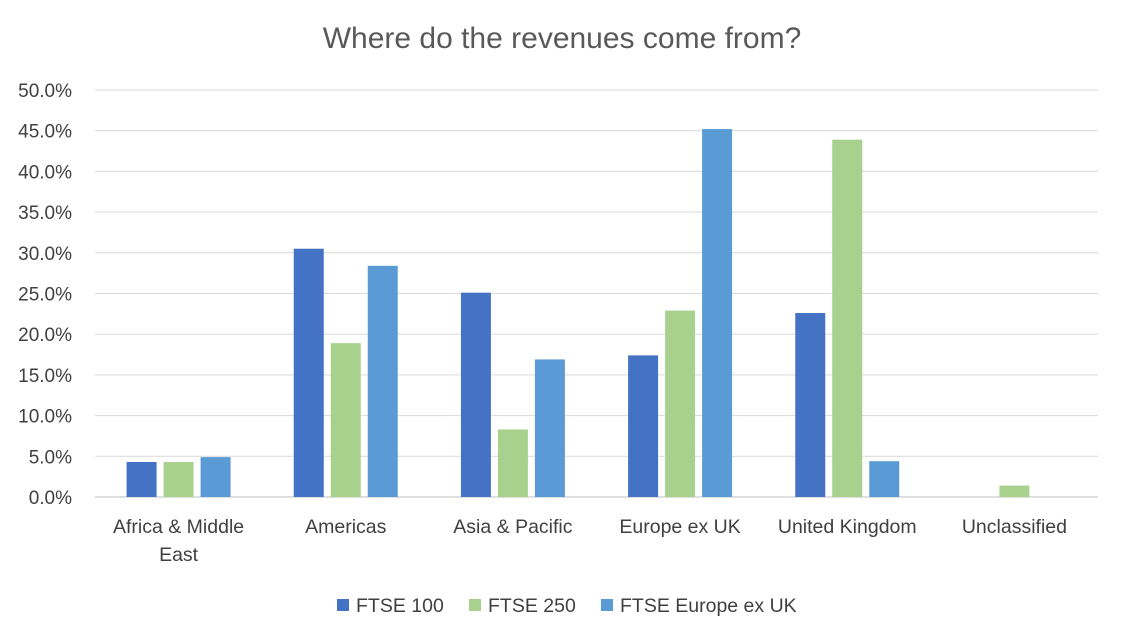  I want to click on y-tick-label: 35.0%, so click(45, 213).